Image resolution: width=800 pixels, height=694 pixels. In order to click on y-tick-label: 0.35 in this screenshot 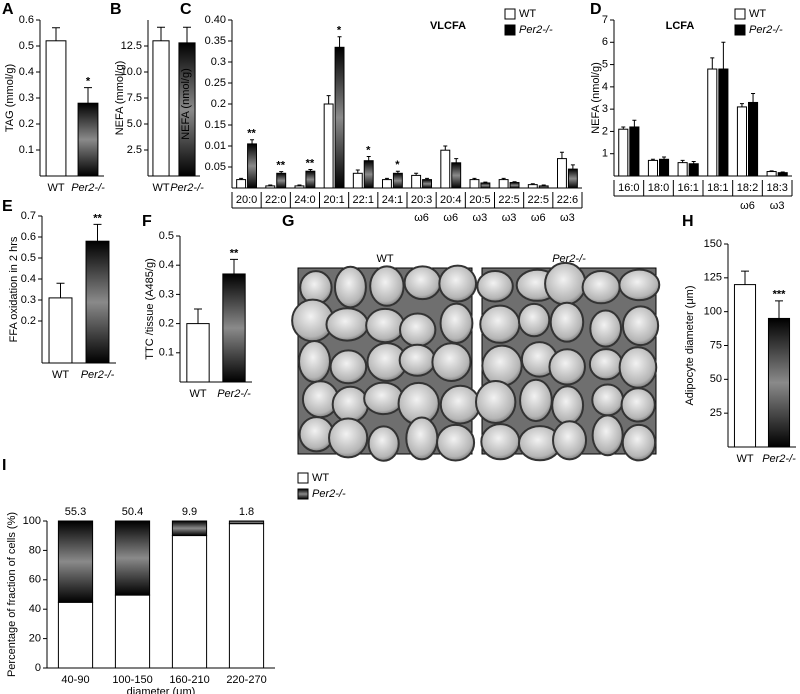, I will do `click(215, 41)`.